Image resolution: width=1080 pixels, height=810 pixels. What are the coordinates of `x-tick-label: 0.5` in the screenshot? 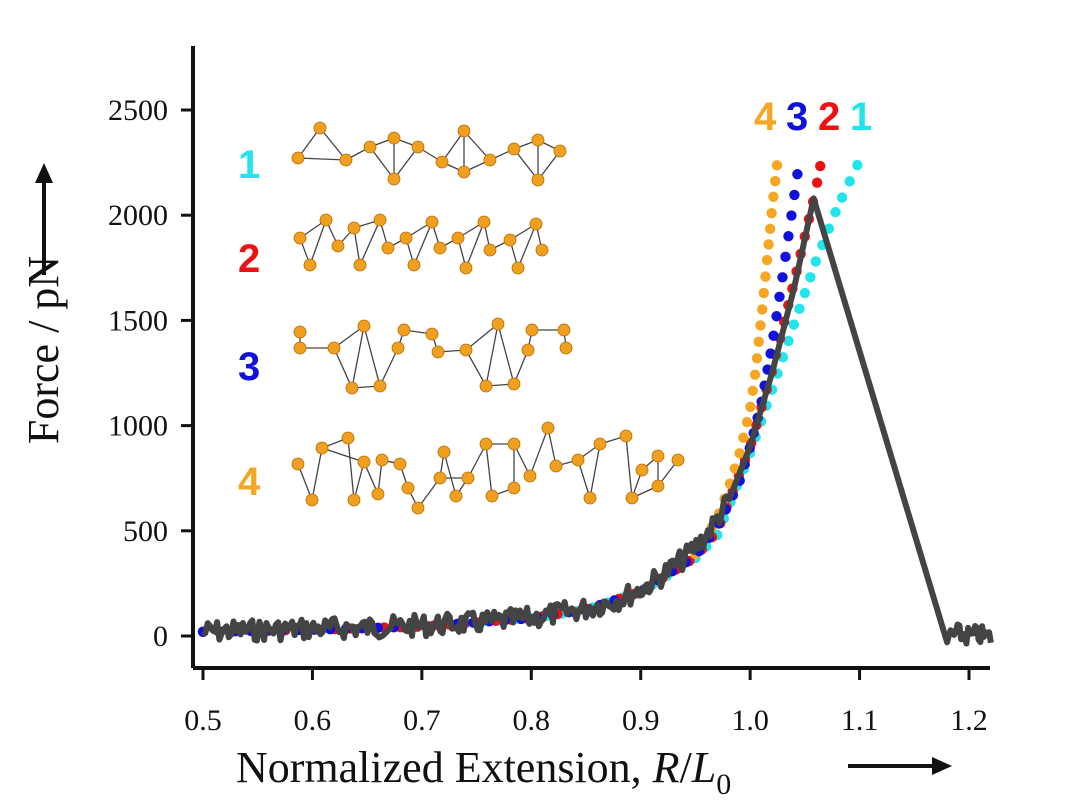 It's located at (203, 720).